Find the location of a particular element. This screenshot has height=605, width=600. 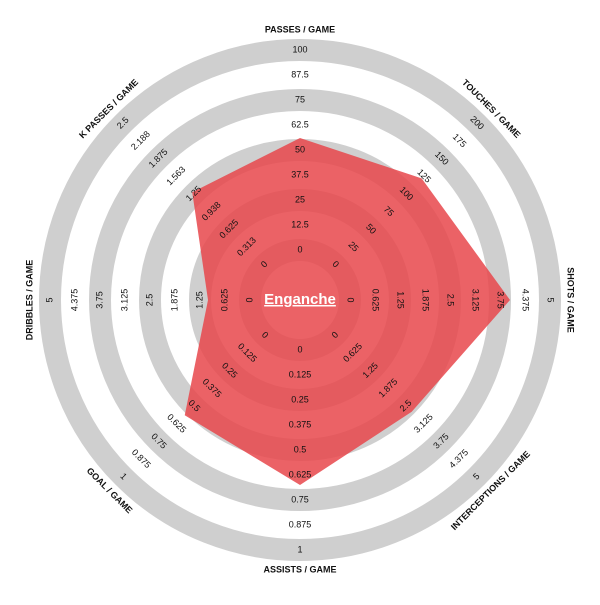

tick-label: 62.5 is located at coordinates (300, 124).